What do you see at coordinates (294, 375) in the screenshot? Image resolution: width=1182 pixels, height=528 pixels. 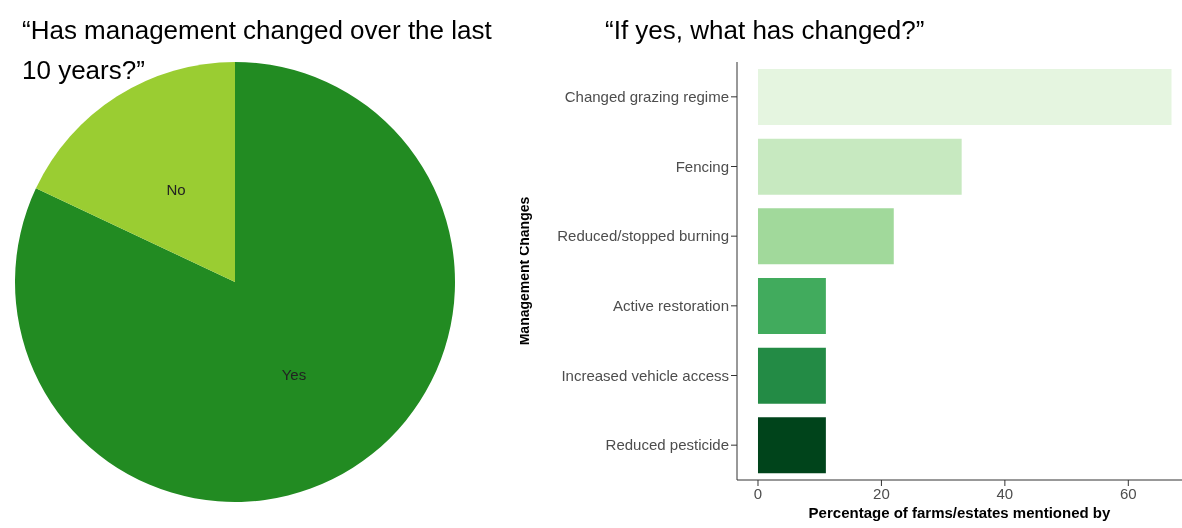 I see `slice-label: Yes` at bounding box center [294, 375].